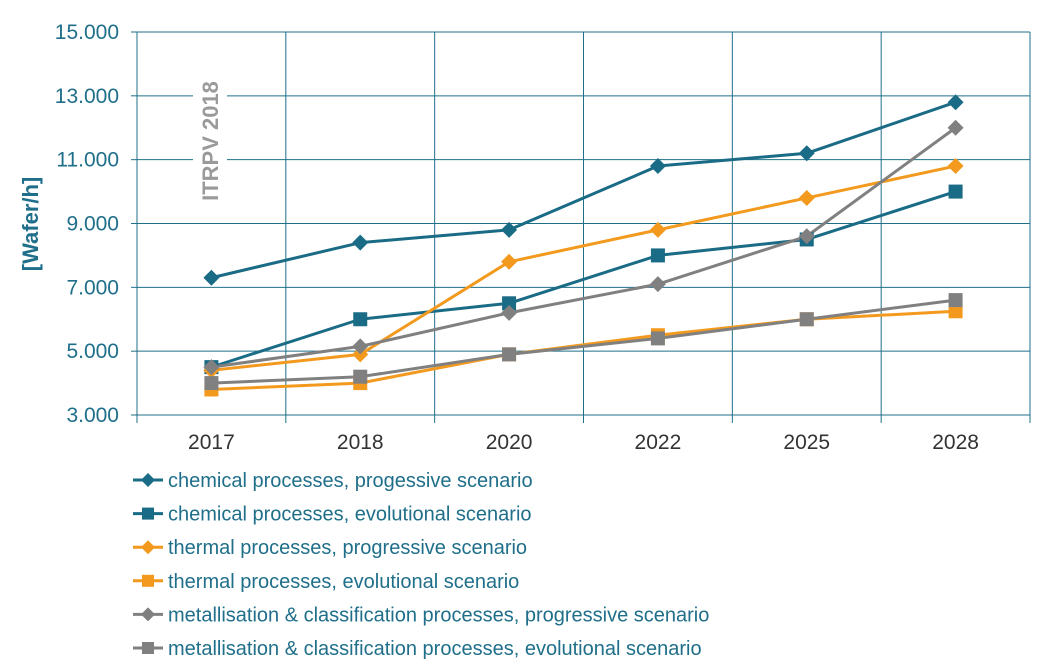 The height and width of the screenshot is (667, 1046). What do you see at coordinates (87, 32) in the screenshot?
I see `y-tick-label: 15.000` at bounding box center [87, 32].